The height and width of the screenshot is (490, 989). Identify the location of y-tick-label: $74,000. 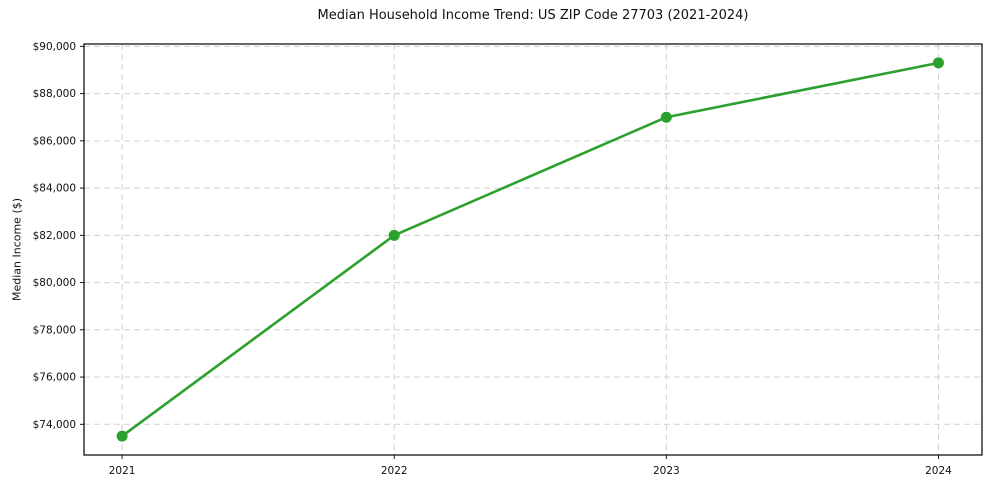
(54, 425).